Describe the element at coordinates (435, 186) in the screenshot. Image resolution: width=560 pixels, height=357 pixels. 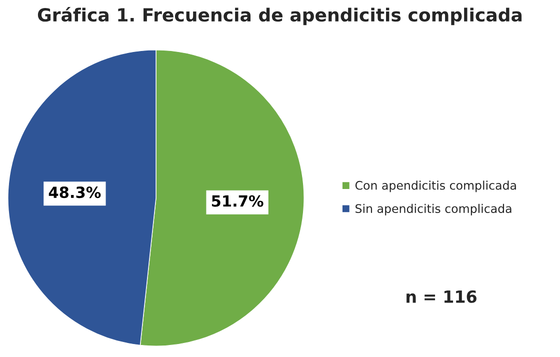
I see `legend-label: Con apendicitis complicada` at that location.